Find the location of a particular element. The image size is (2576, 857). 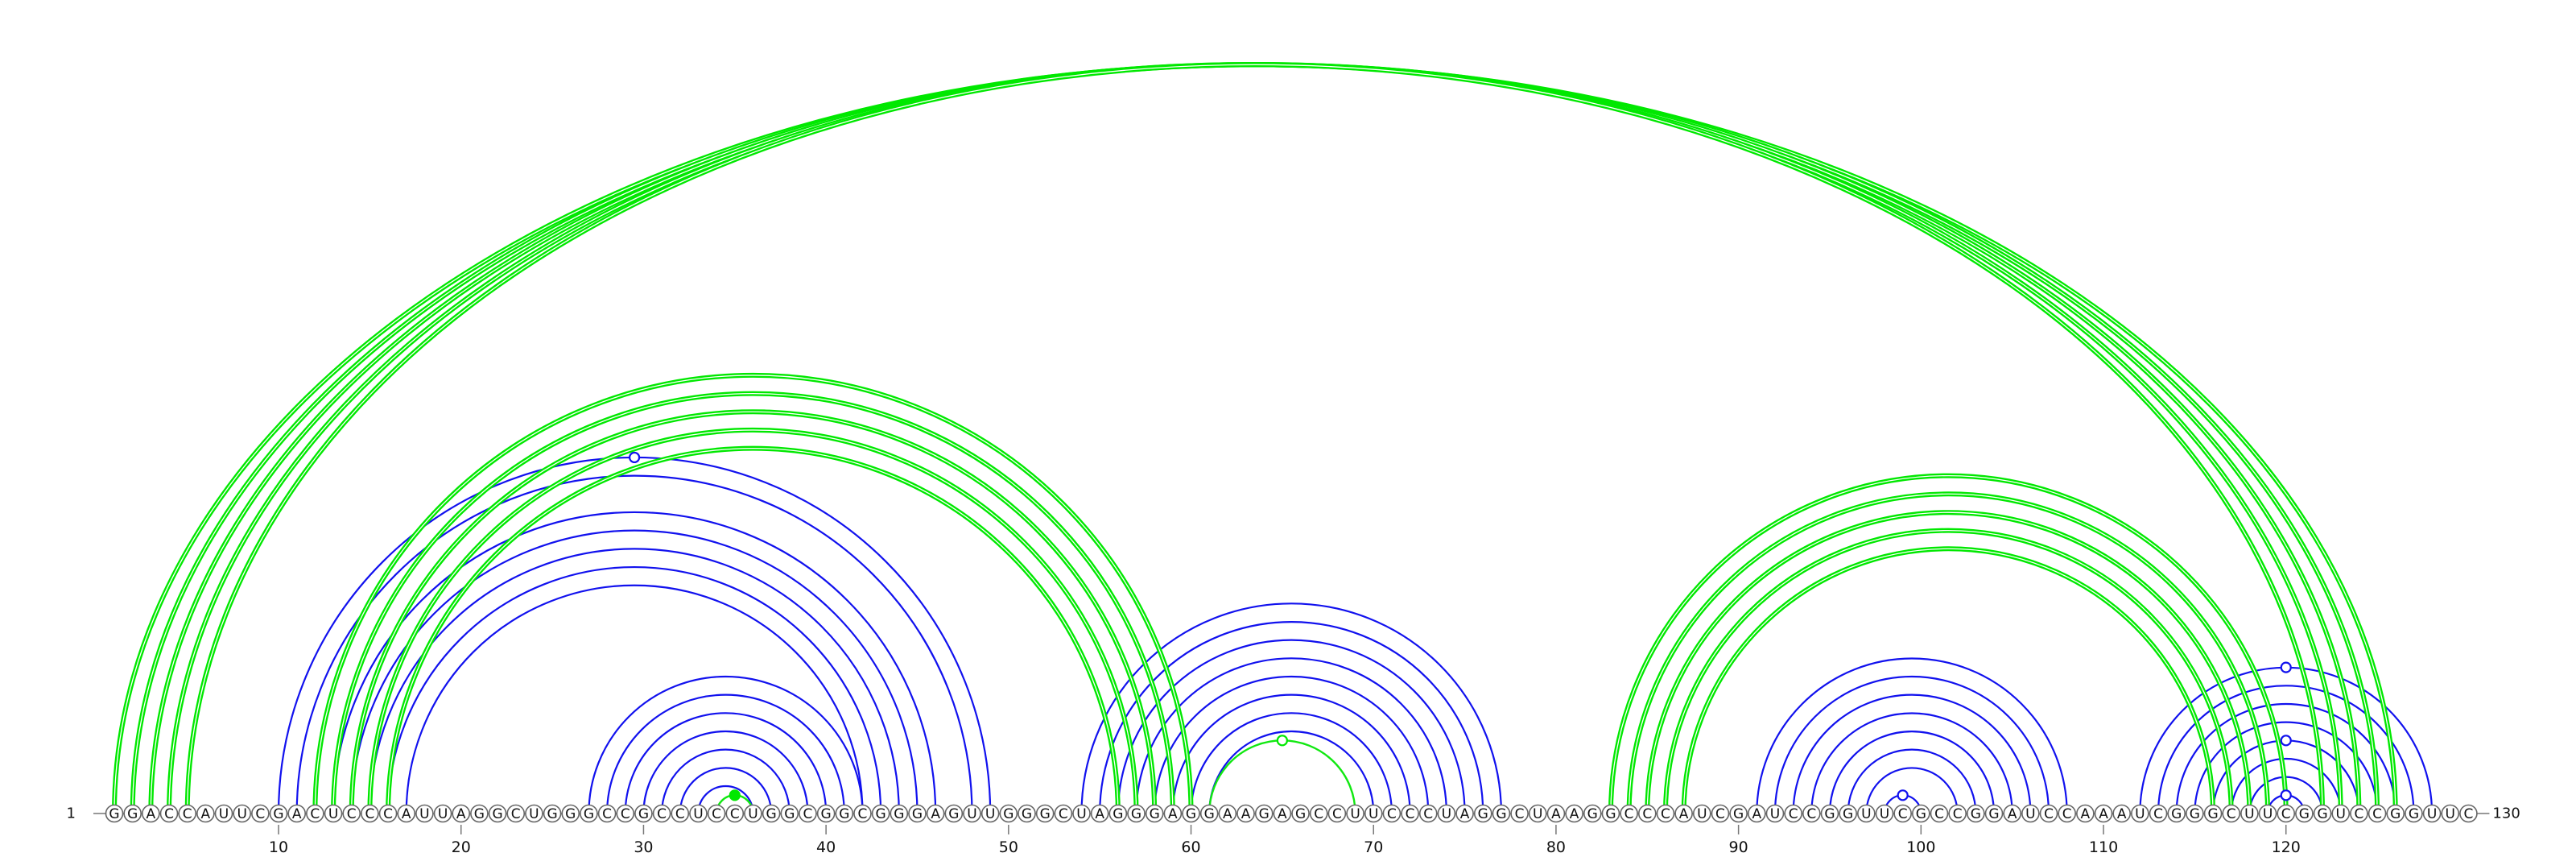

nucleotide-37: G is located at coordinates (771, 813).